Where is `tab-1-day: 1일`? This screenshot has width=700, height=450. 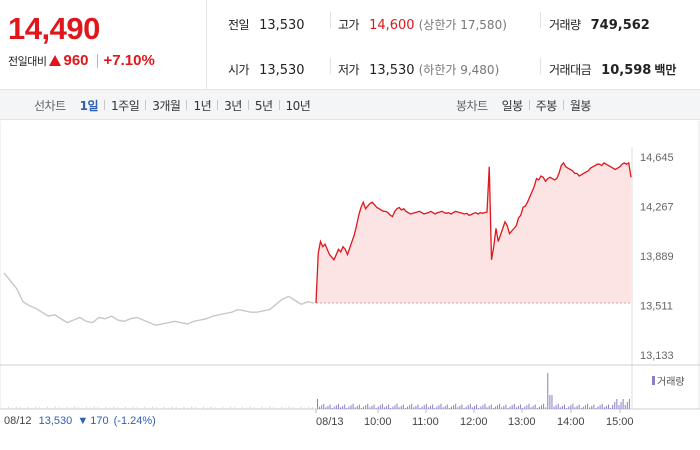 tab-1-day: 1일 is located at coordinates (89, 105).